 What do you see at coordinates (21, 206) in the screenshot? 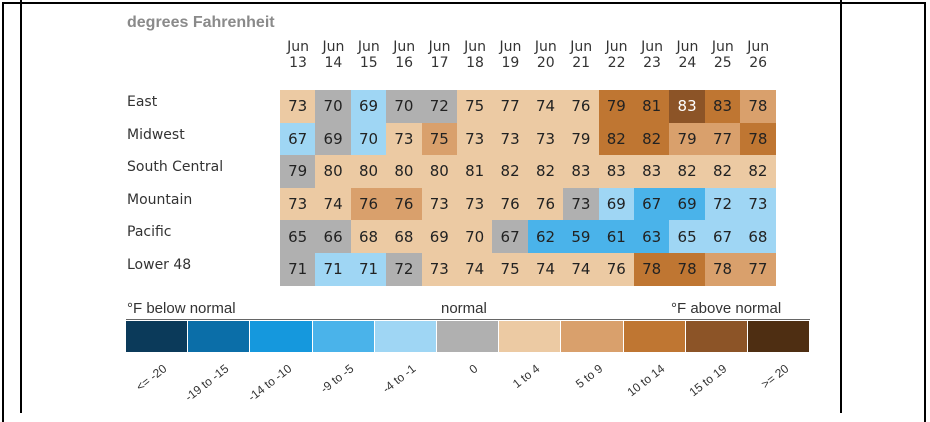
I see `left-border-line` at bounding box center [21, 206].